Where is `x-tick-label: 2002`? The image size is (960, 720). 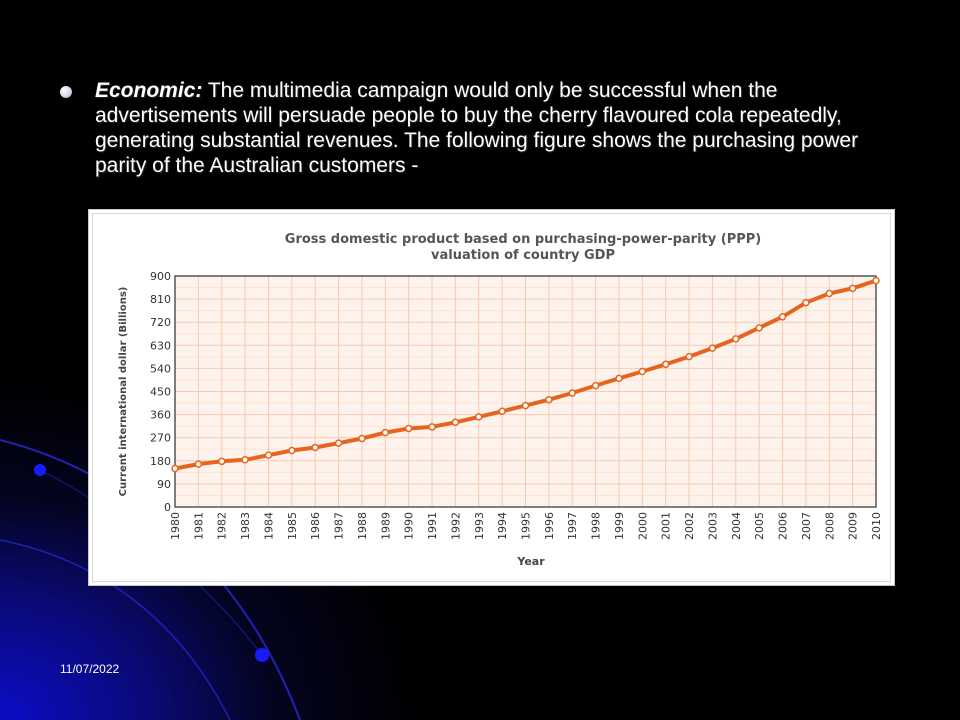
x-tick-label: 2002 is located at coordinates (689, 526).